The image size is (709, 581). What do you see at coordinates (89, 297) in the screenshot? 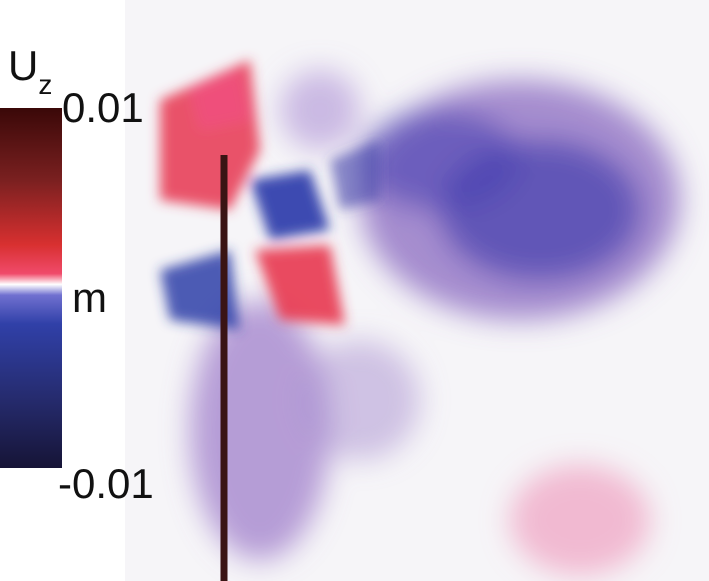
I see `colorbar-middle-label: m` at bounding box center [89, 297].